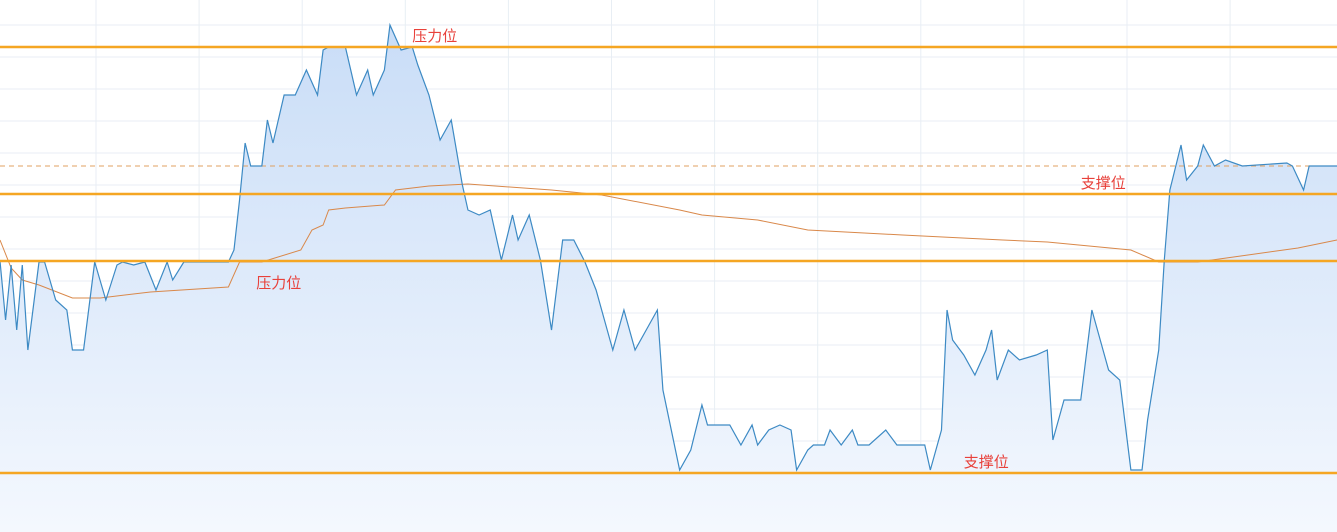  I want to click on level-label-resistance-top: 压力位, so click(435, 36).